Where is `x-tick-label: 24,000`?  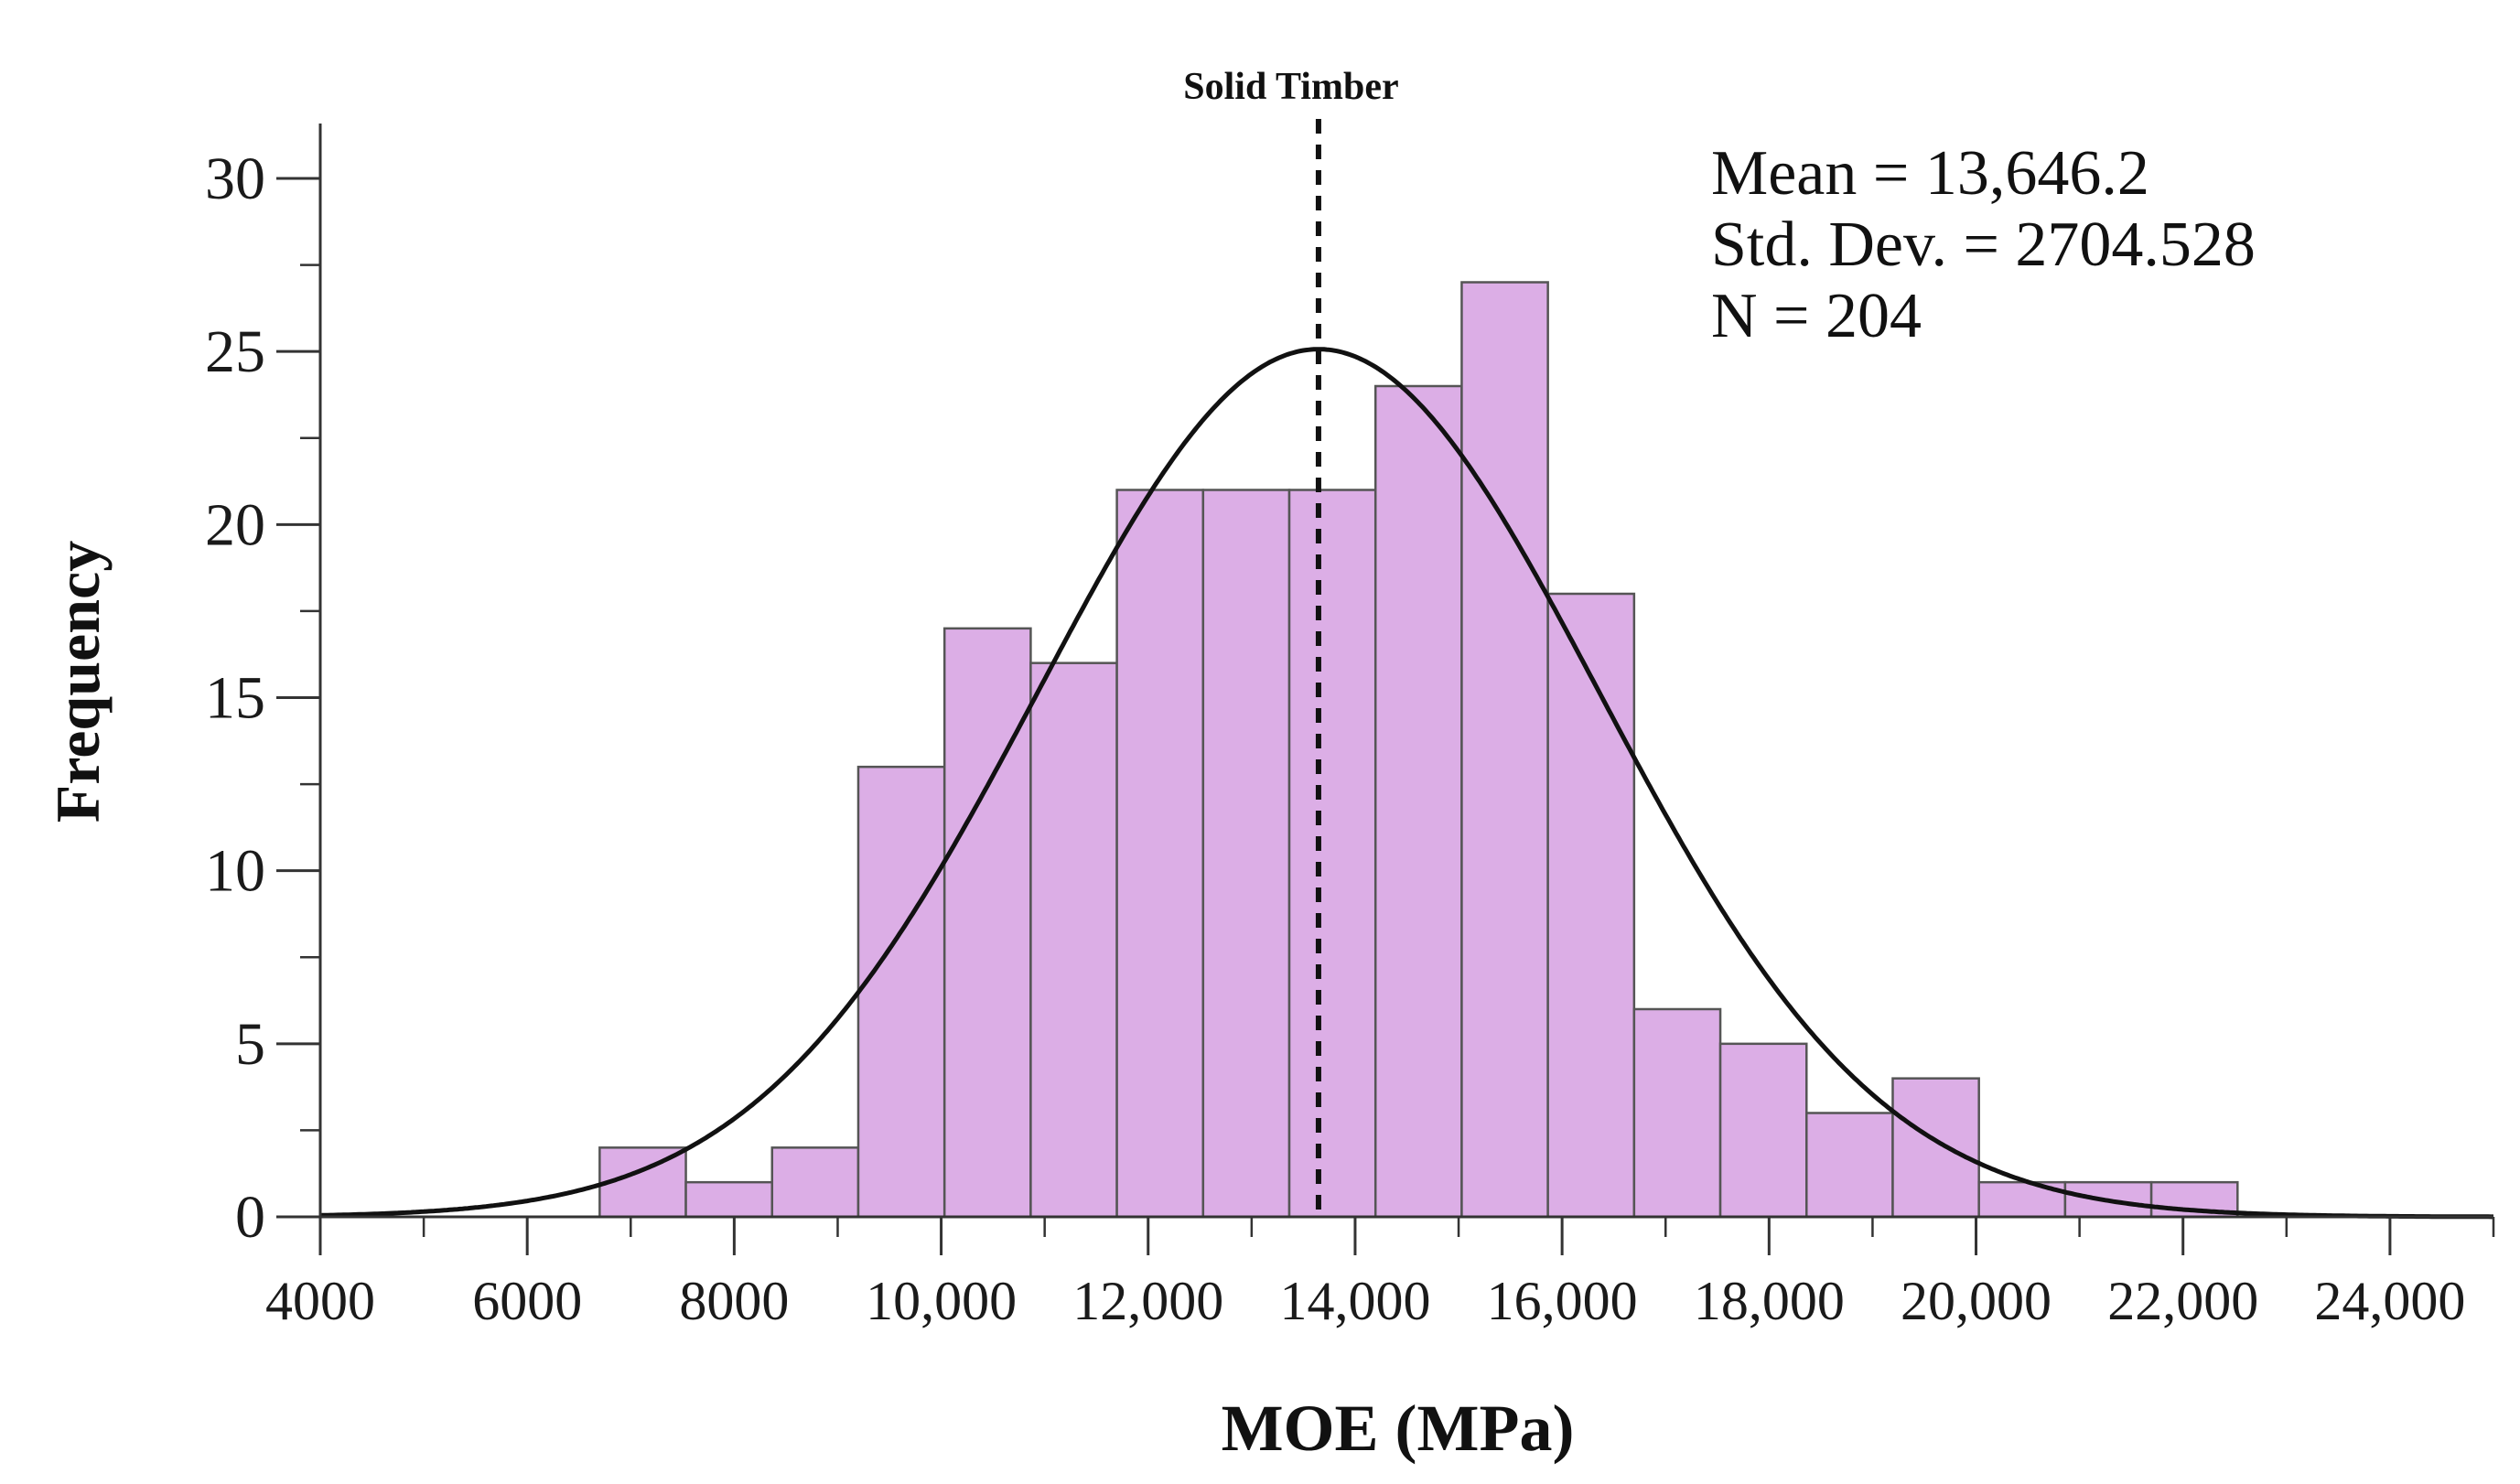
x-tick-label: 24,000 is located at coordinates (2389, 1301).